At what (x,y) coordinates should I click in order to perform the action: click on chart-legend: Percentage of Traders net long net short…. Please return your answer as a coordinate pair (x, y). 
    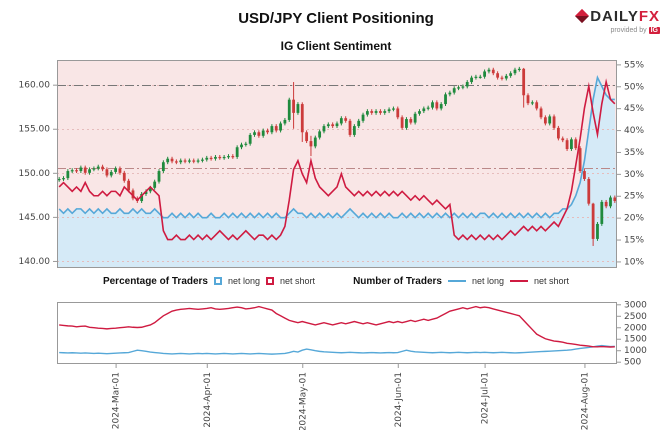
    Looking at the image, I should click on (336, 281).